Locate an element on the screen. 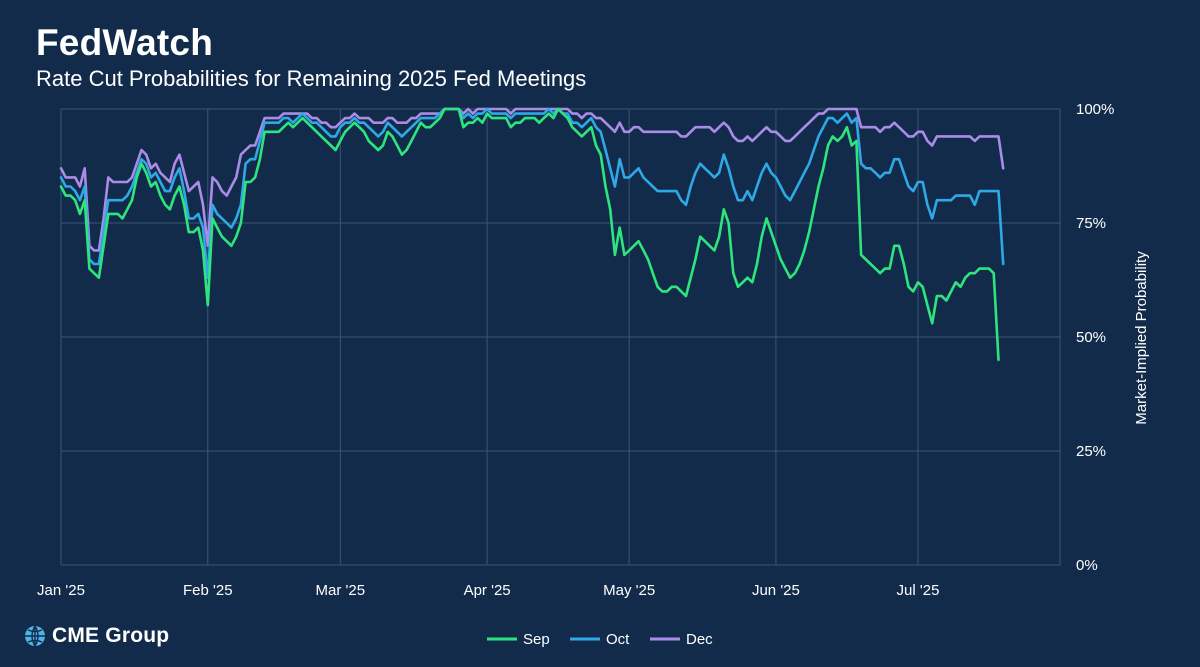 The height and width of the screenshot is (667, 1200). x-tick-label: Mar '25 is located at coordinates (341, 590).